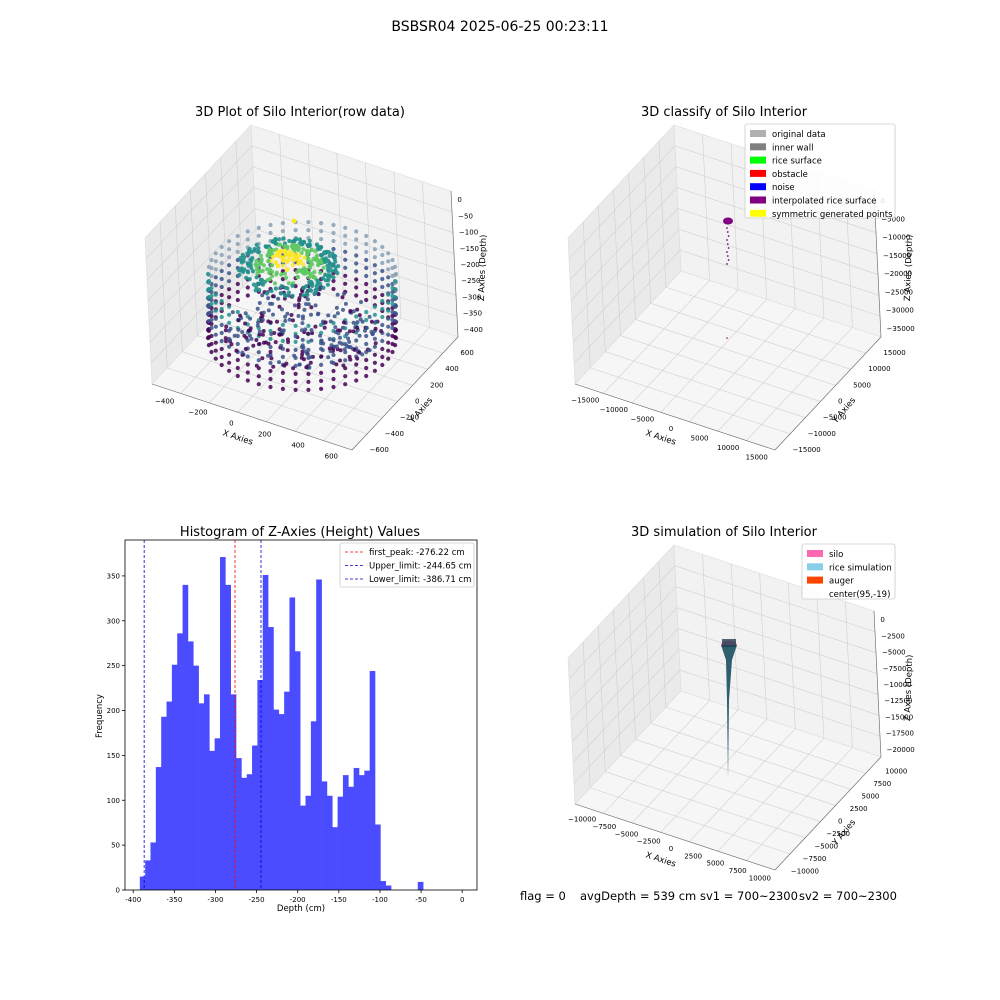 The height and width of the screenshot is (1000, 1000). What do you see at coordinates (738, 871) in the screenshot?
I see `simulation-x-tick-label: 7500` at bounding box center [738, 871].